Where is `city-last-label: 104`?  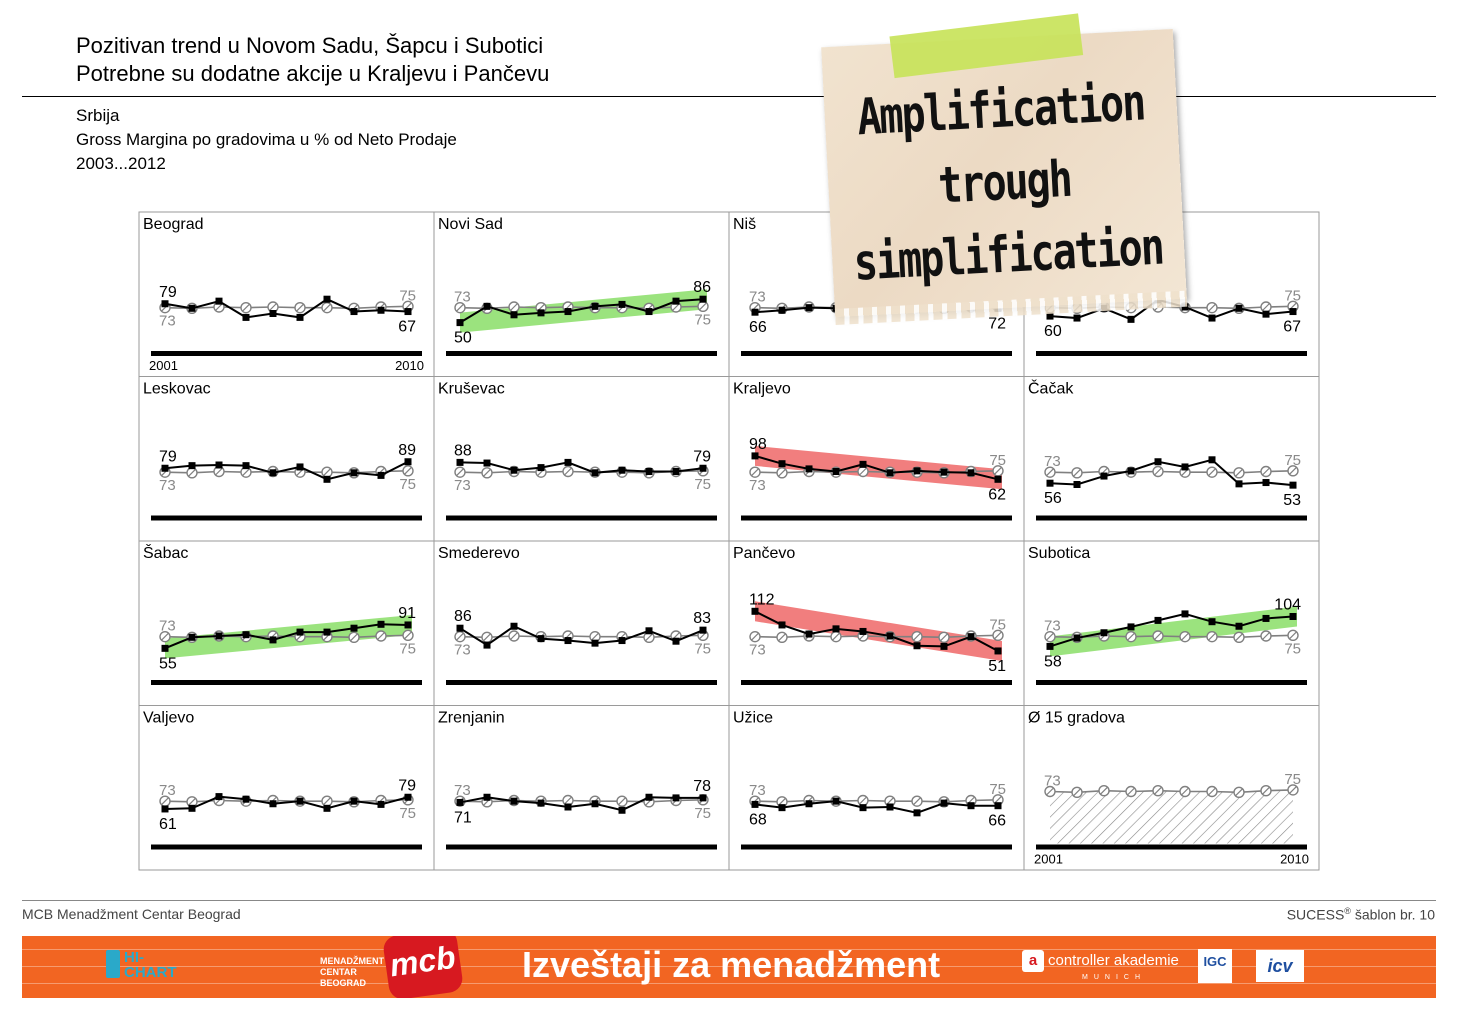
city-last-label: 104 is located at coordinates (1287, 605).